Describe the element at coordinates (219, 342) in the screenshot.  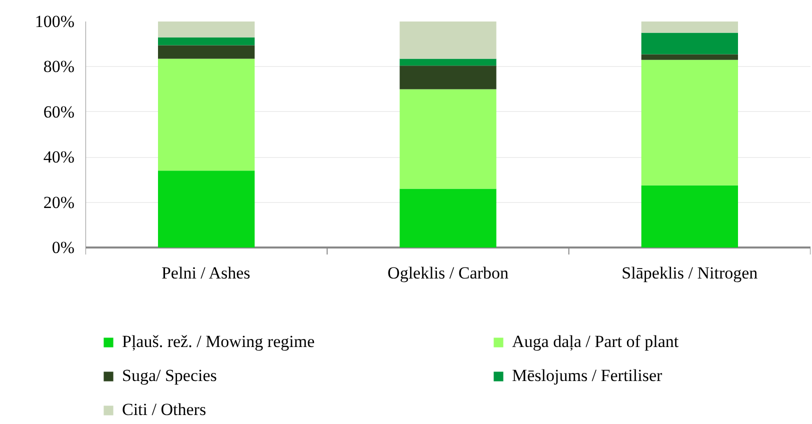
I see `legend-label: Pļauš. rež. / Mowing regime` at that location.